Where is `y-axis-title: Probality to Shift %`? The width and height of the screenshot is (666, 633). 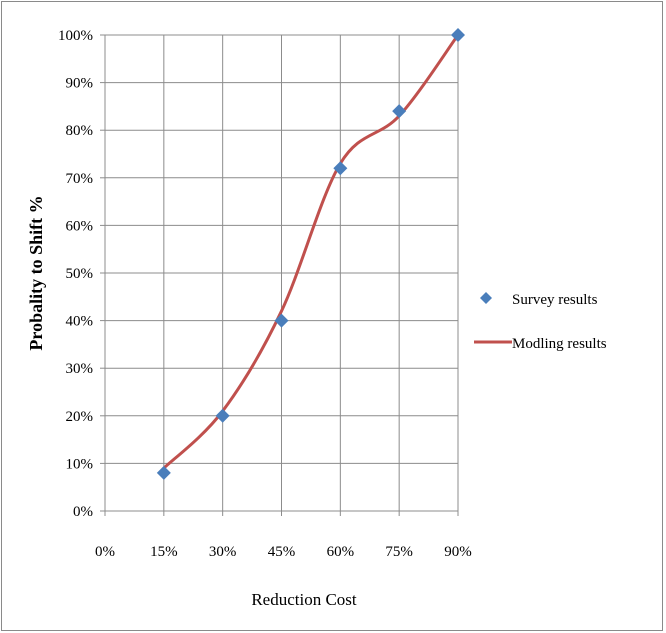 y-axis-title: Probality to Shift % is located at coordinates (36, 272).